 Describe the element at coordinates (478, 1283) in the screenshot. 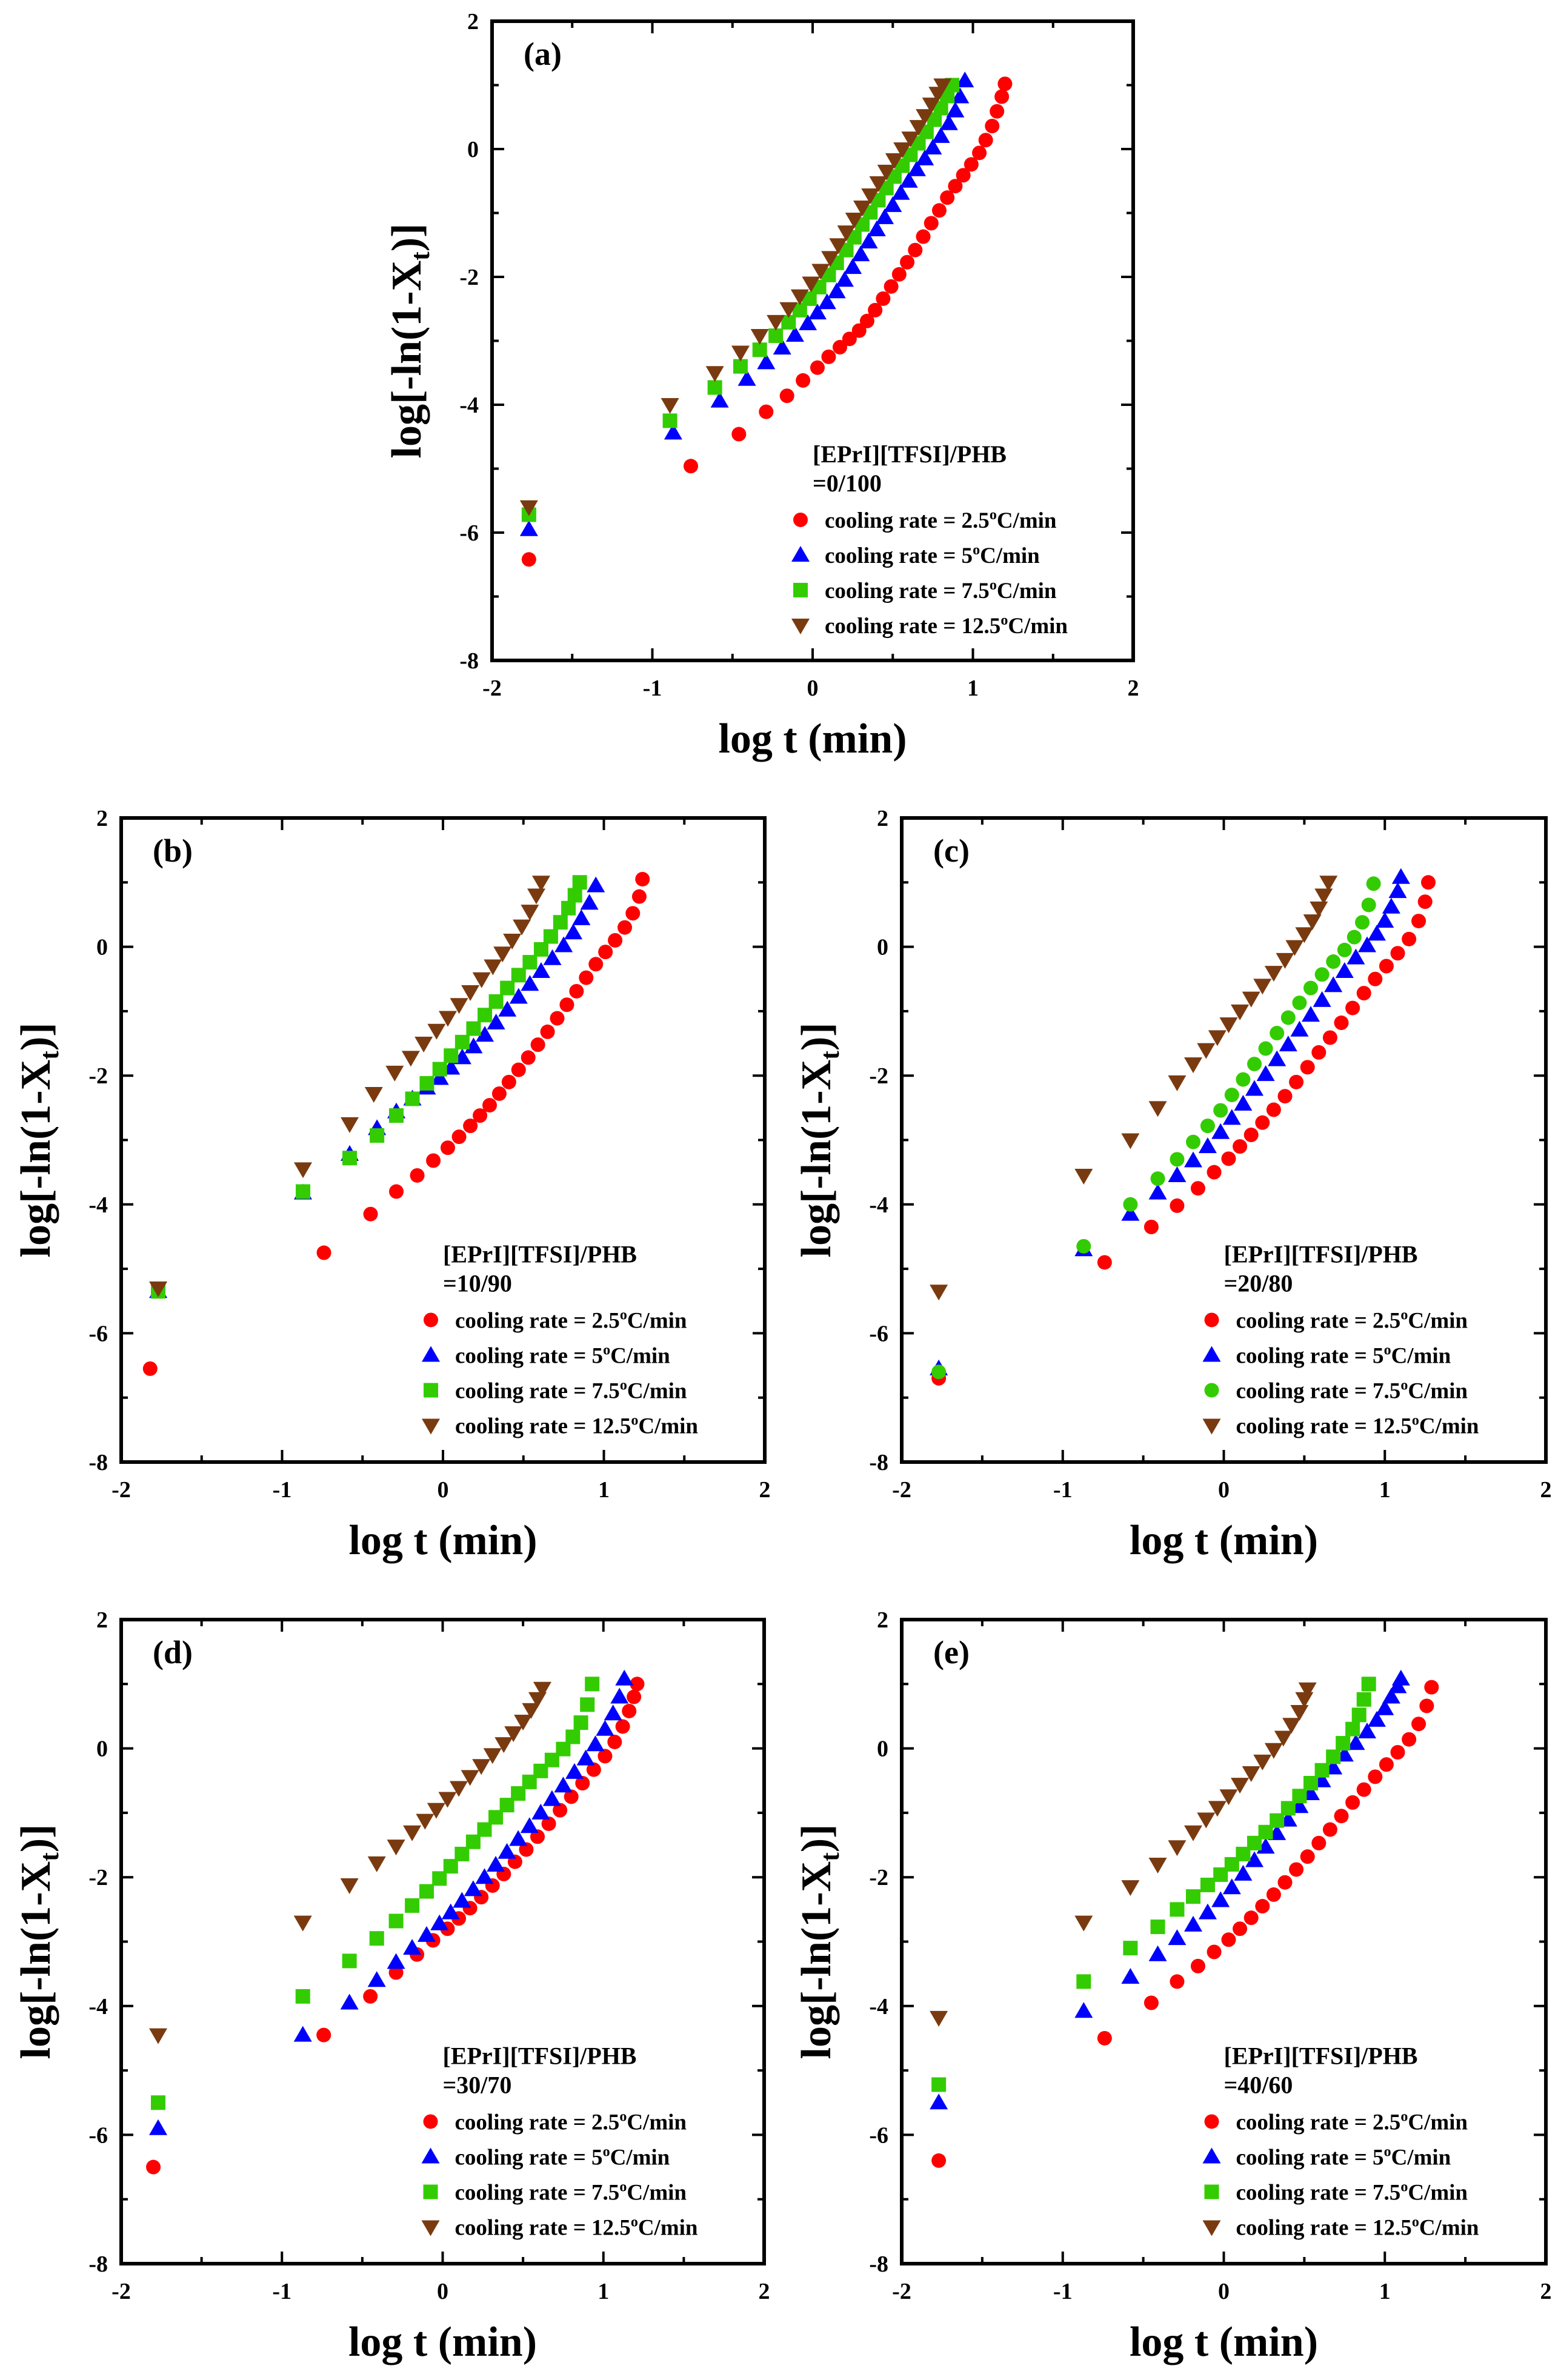

I see `legend-subtitle: =10/90` at that location.